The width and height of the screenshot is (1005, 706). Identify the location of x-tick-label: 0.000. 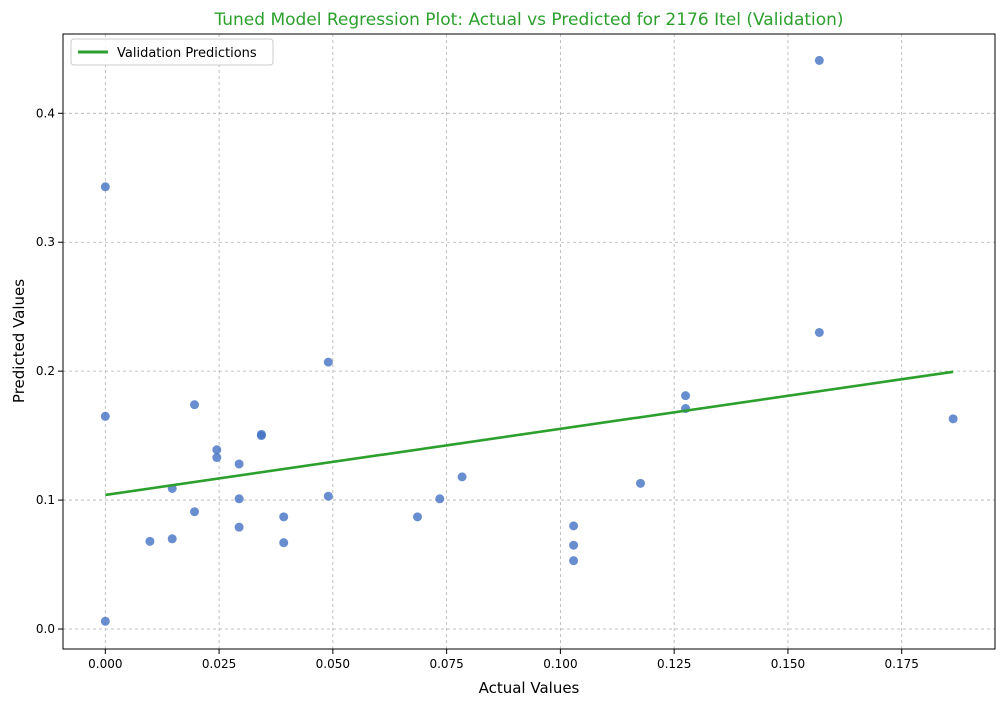
(105, 664).